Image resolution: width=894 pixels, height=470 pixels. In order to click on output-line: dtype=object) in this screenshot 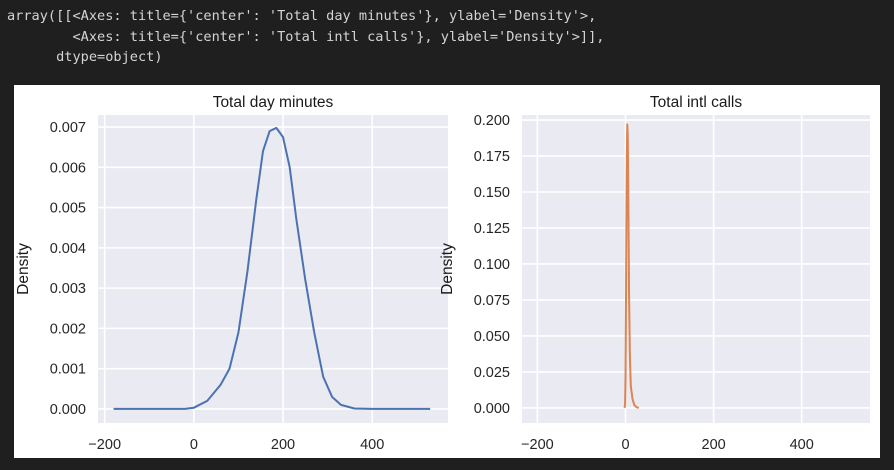, I will do `click(85, 57)`.